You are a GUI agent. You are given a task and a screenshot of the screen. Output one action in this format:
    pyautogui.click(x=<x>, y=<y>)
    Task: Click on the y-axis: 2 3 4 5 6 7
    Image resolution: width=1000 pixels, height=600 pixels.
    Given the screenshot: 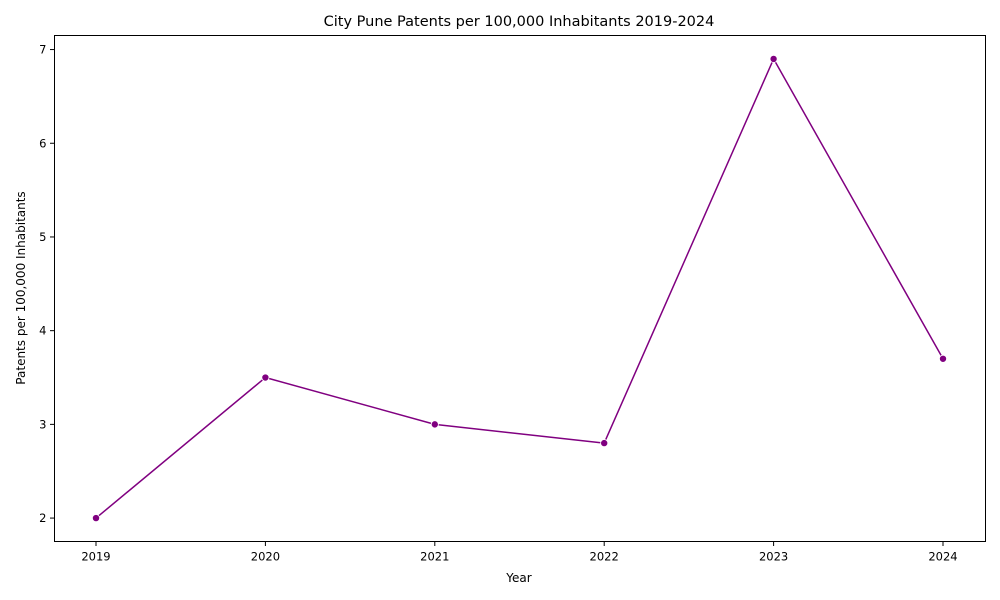 What is the action you would take?
    pyautogui.click(x=46, y=284)
    